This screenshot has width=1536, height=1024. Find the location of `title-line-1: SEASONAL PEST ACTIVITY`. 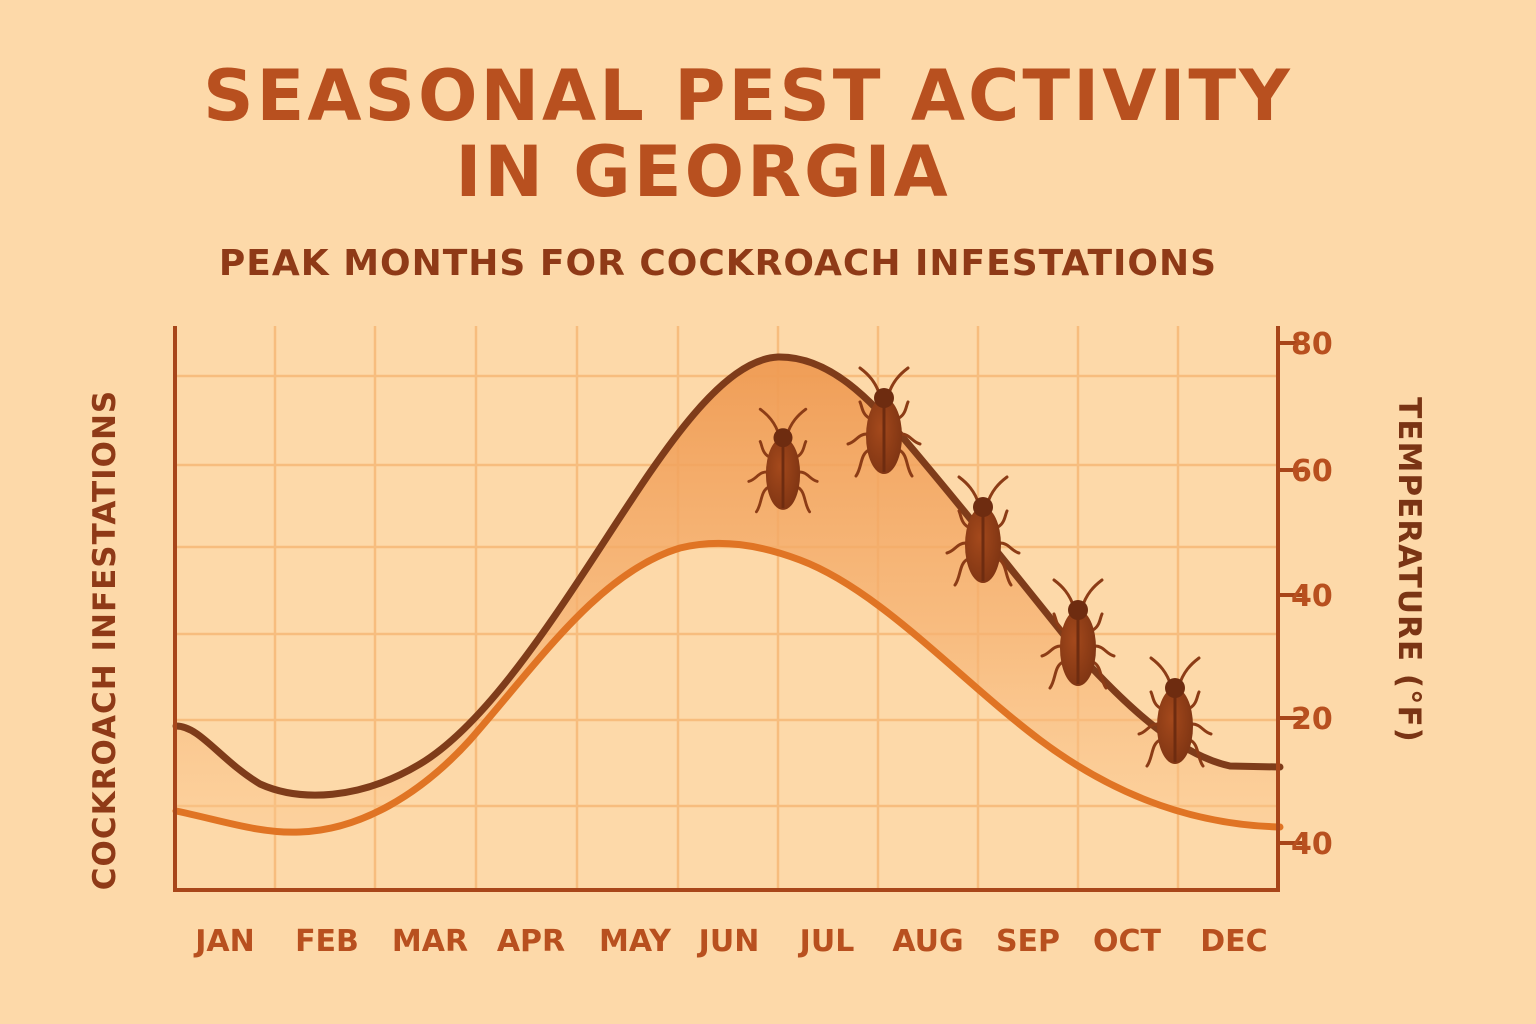

title-line-1: SEASONAL PEST ACTIVITY is located at coordinates (748, 96).